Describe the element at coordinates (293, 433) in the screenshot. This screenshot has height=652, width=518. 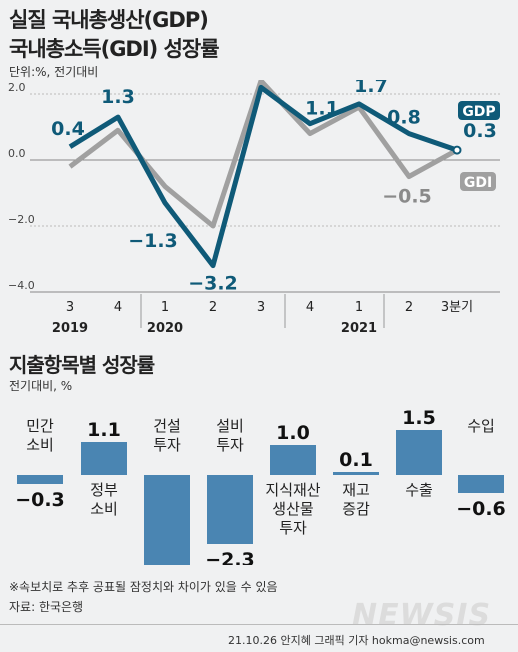
I see `bar-value-label: 1.0` at that location.